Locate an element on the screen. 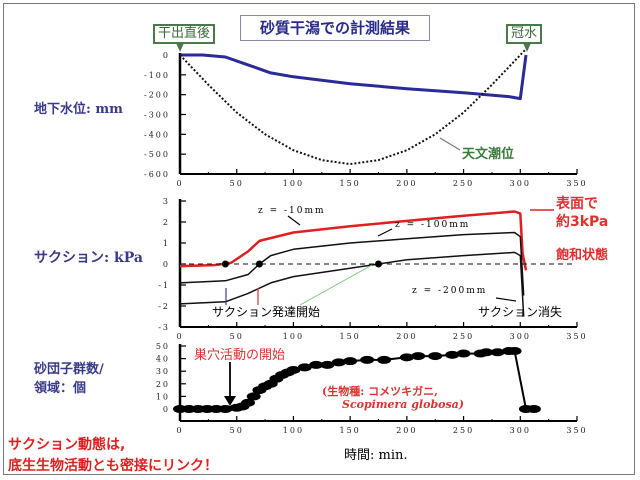 This screenshot has height=480, width=640. surface-note-2: 約3kPa is located at coordinates (582, 222).